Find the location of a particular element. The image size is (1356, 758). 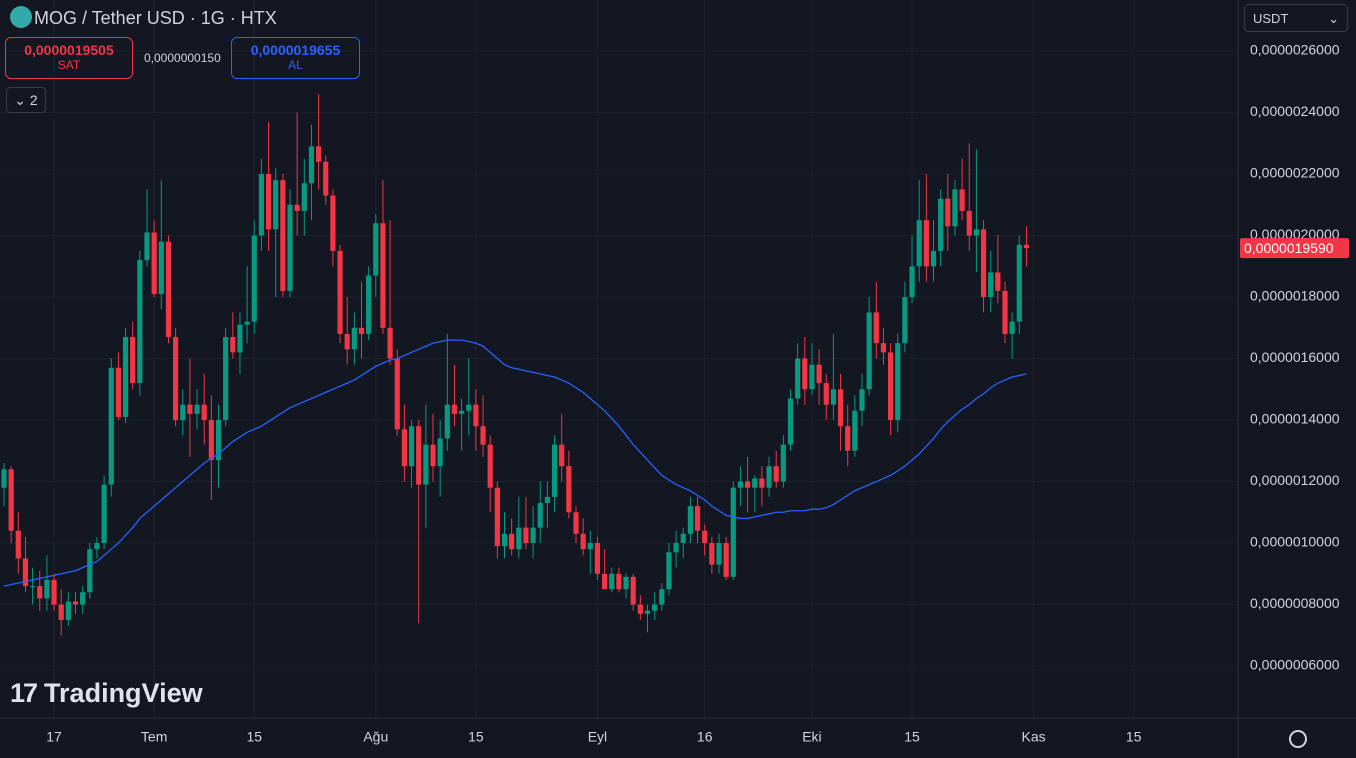

y-tick-label: 0,0000008000 is located at coordinates (1295, 603).